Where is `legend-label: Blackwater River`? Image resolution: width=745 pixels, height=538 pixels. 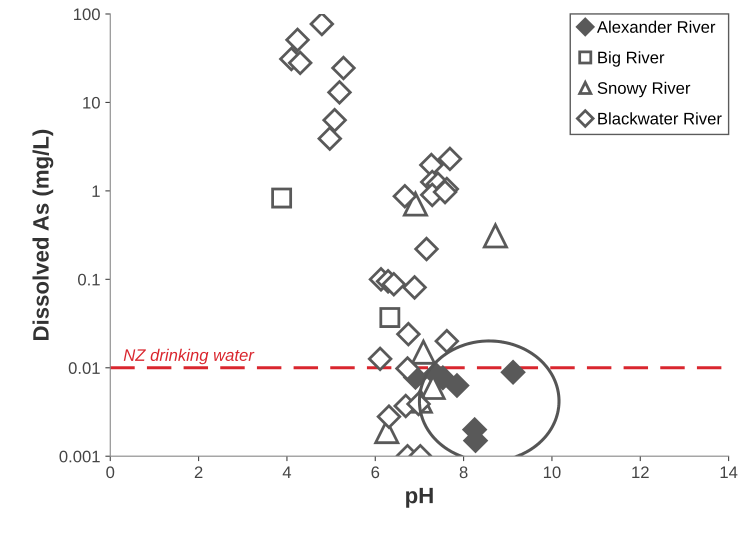
legend-label: Blackwater River is located at coordinates (660, 118).